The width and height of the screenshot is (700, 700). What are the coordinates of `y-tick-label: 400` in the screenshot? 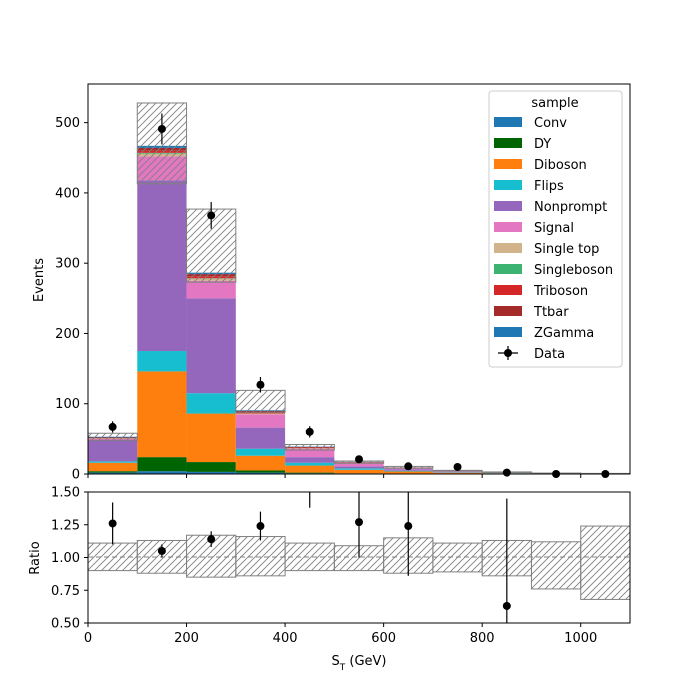 It's located at (67, 193).